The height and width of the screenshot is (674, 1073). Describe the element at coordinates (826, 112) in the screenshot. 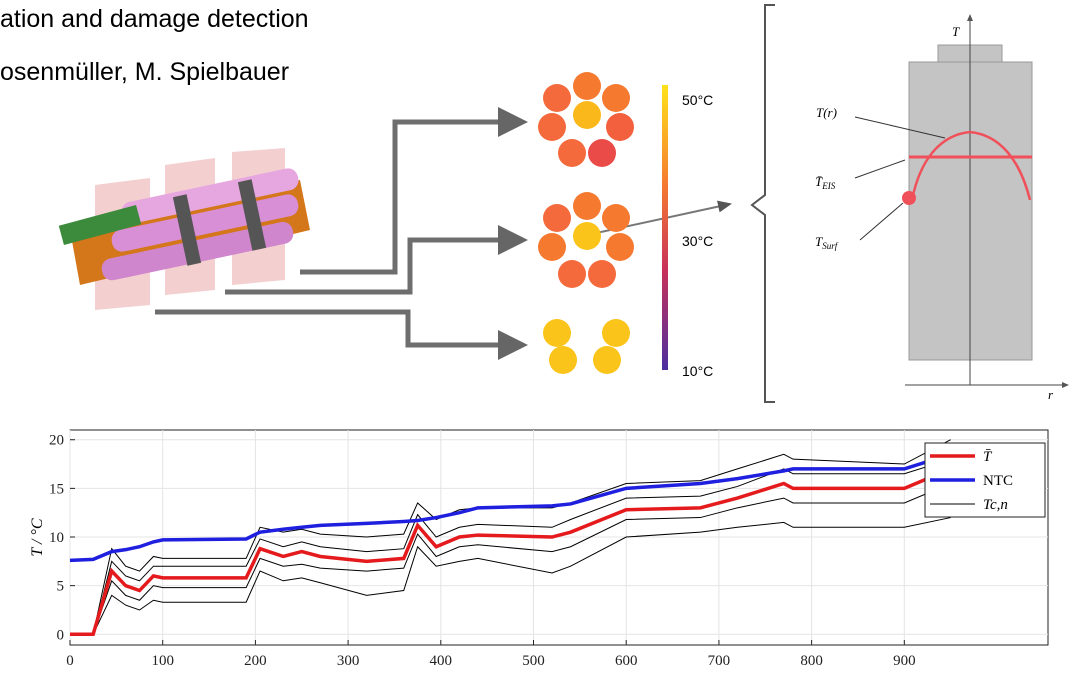

I see `annotation: T(r)` at that location.